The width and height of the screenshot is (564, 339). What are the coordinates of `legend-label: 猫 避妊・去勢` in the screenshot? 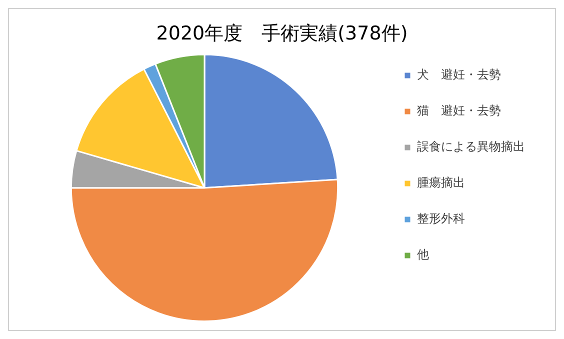 It's located at (459, 111).